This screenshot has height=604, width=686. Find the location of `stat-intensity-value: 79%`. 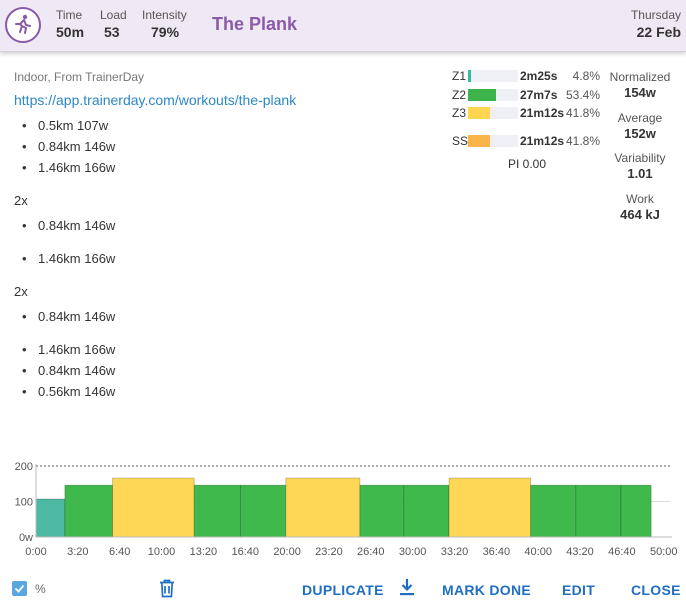

stat-intensity-value: 79% is located at coordinates (165, 32).